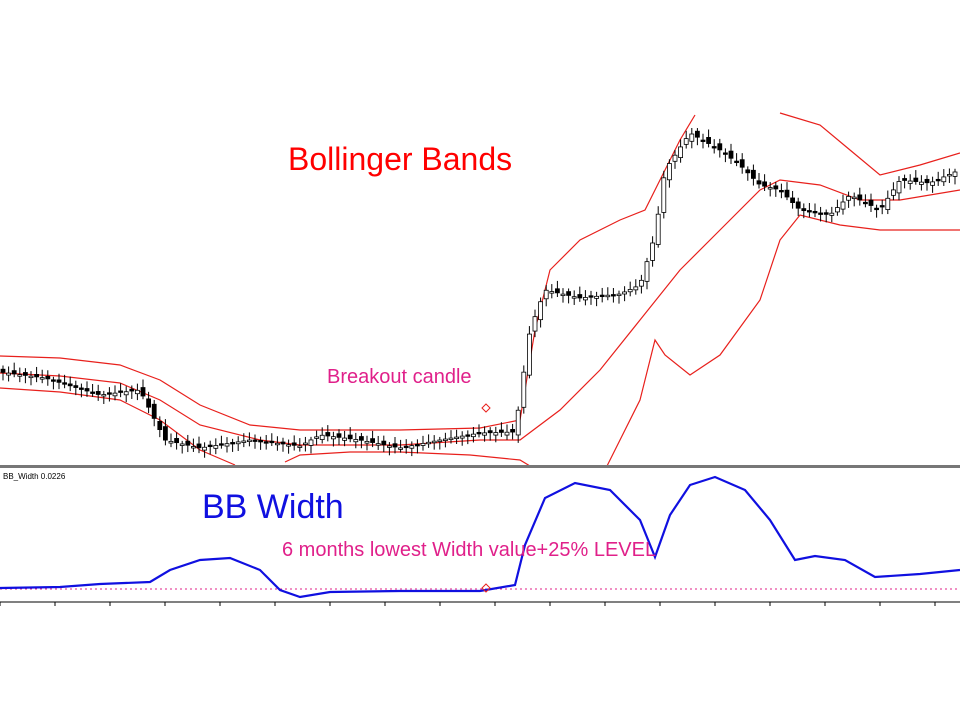 This screenshot has height=720, width=960. I want to click on annotation: Breakout candle, so click(399, 377).